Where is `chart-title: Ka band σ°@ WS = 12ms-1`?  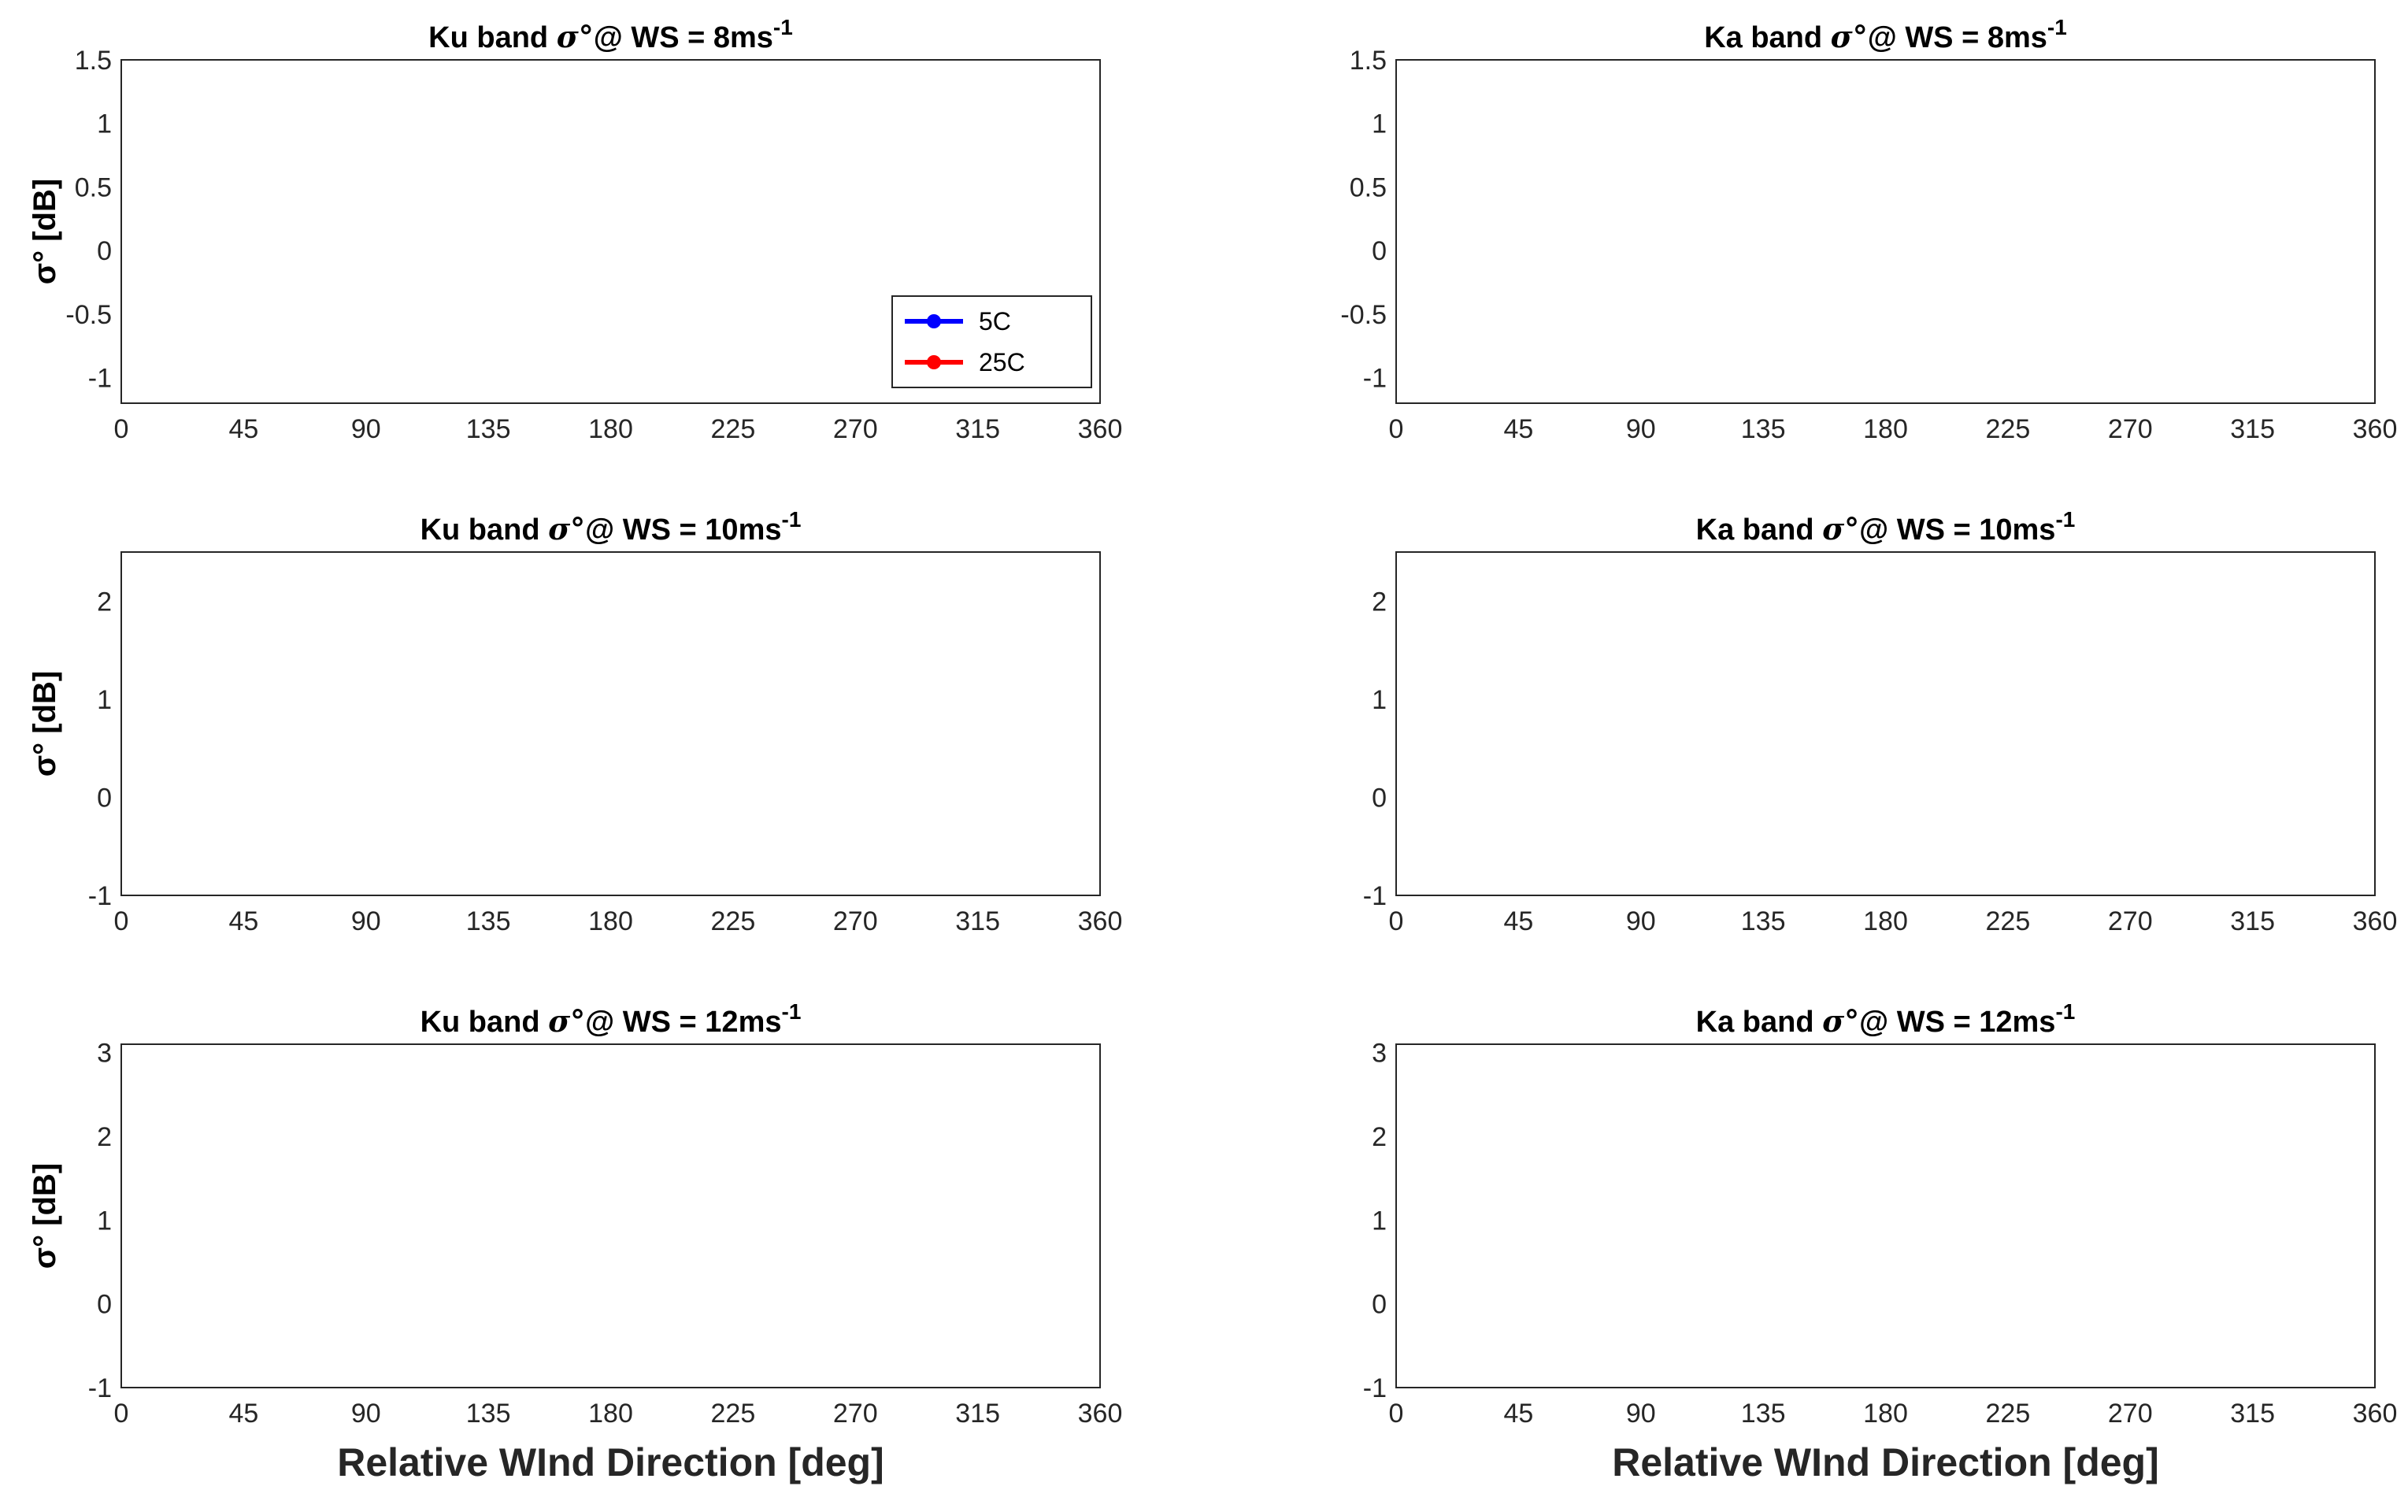 chart-title: Ka band σ°@ WS = 12ms-1 is located at coordinates (1886, 1019).